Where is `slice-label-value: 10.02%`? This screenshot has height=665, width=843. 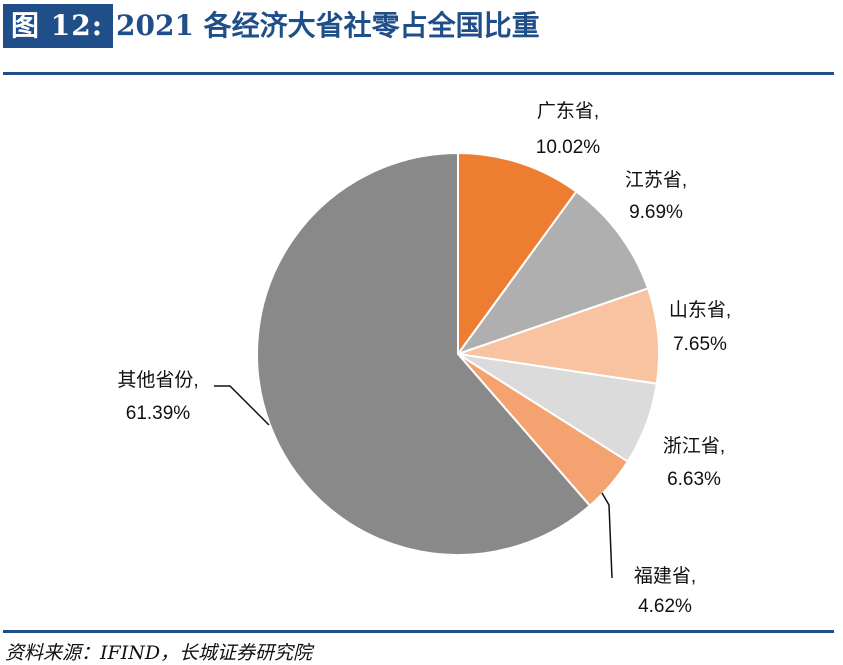 slice-label-value: 10.02% is located at coordinates (568, 147).